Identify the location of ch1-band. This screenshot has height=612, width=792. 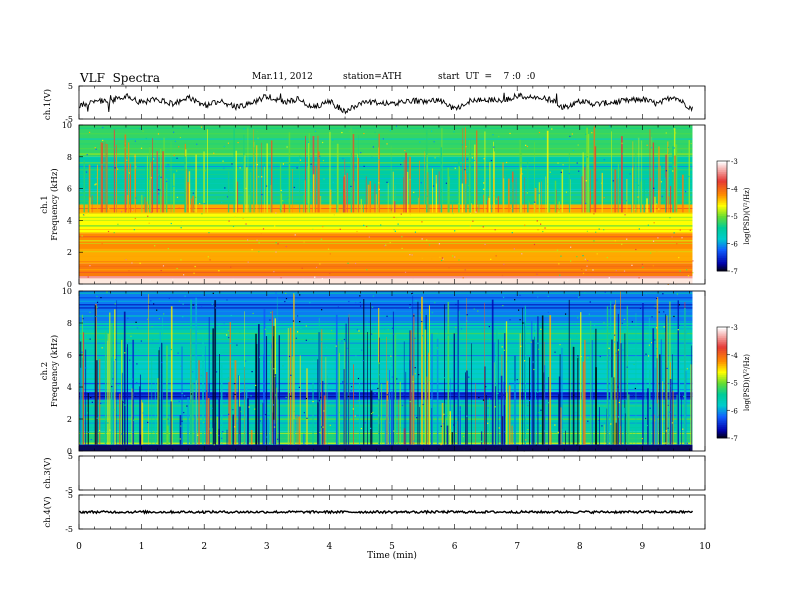
(386, 224).